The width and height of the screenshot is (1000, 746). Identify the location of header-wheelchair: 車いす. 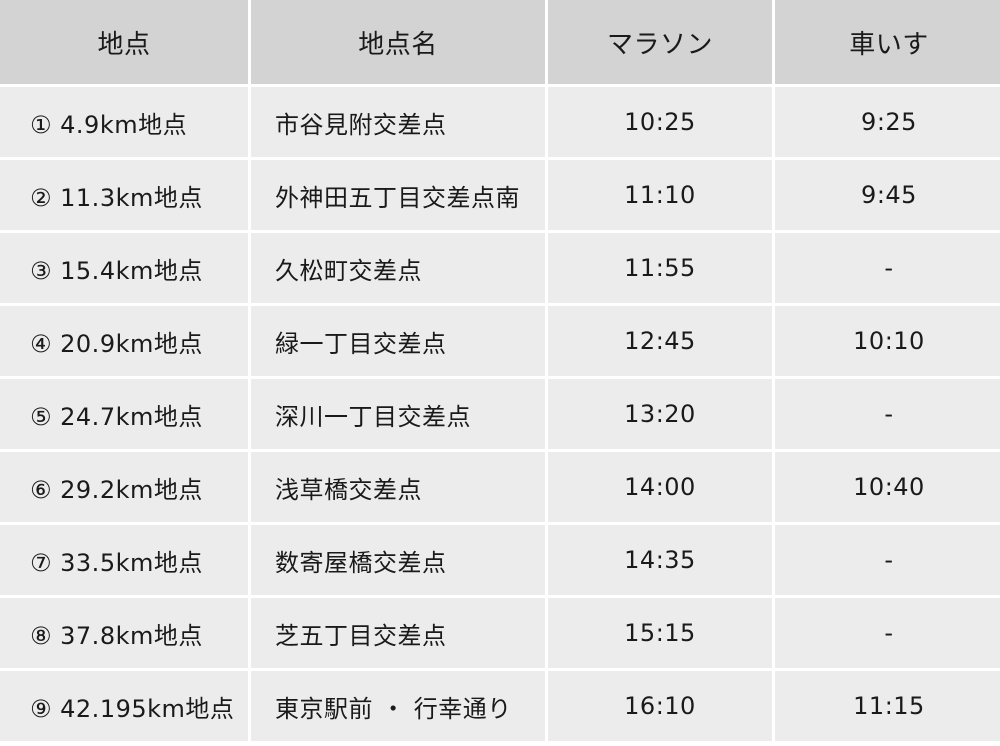
(887, 42).